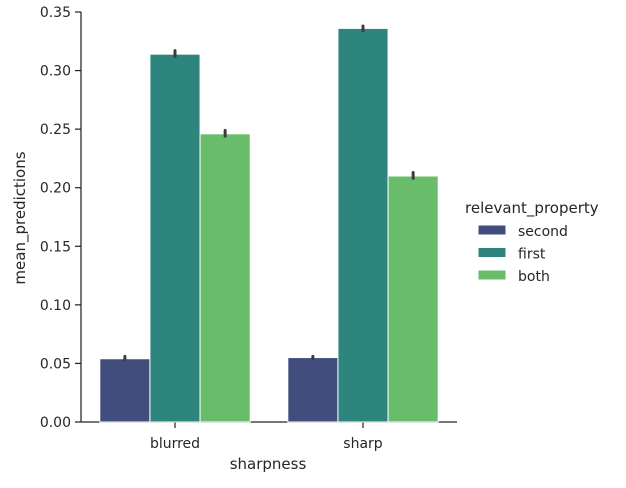  What do you see at coordinates (532, 208) in the screenshot?
I see `legend-title: relevant_property` at bounding box center [532, 208].